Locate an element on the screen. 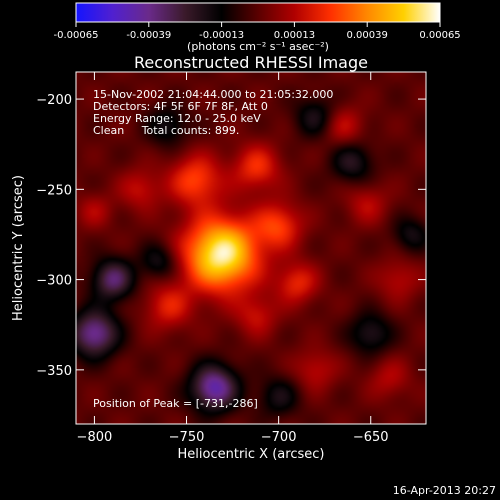 This screenshot has width=500, height=500. colorbar-tick-label: -0.00013 is located at coordinates (221, 35).